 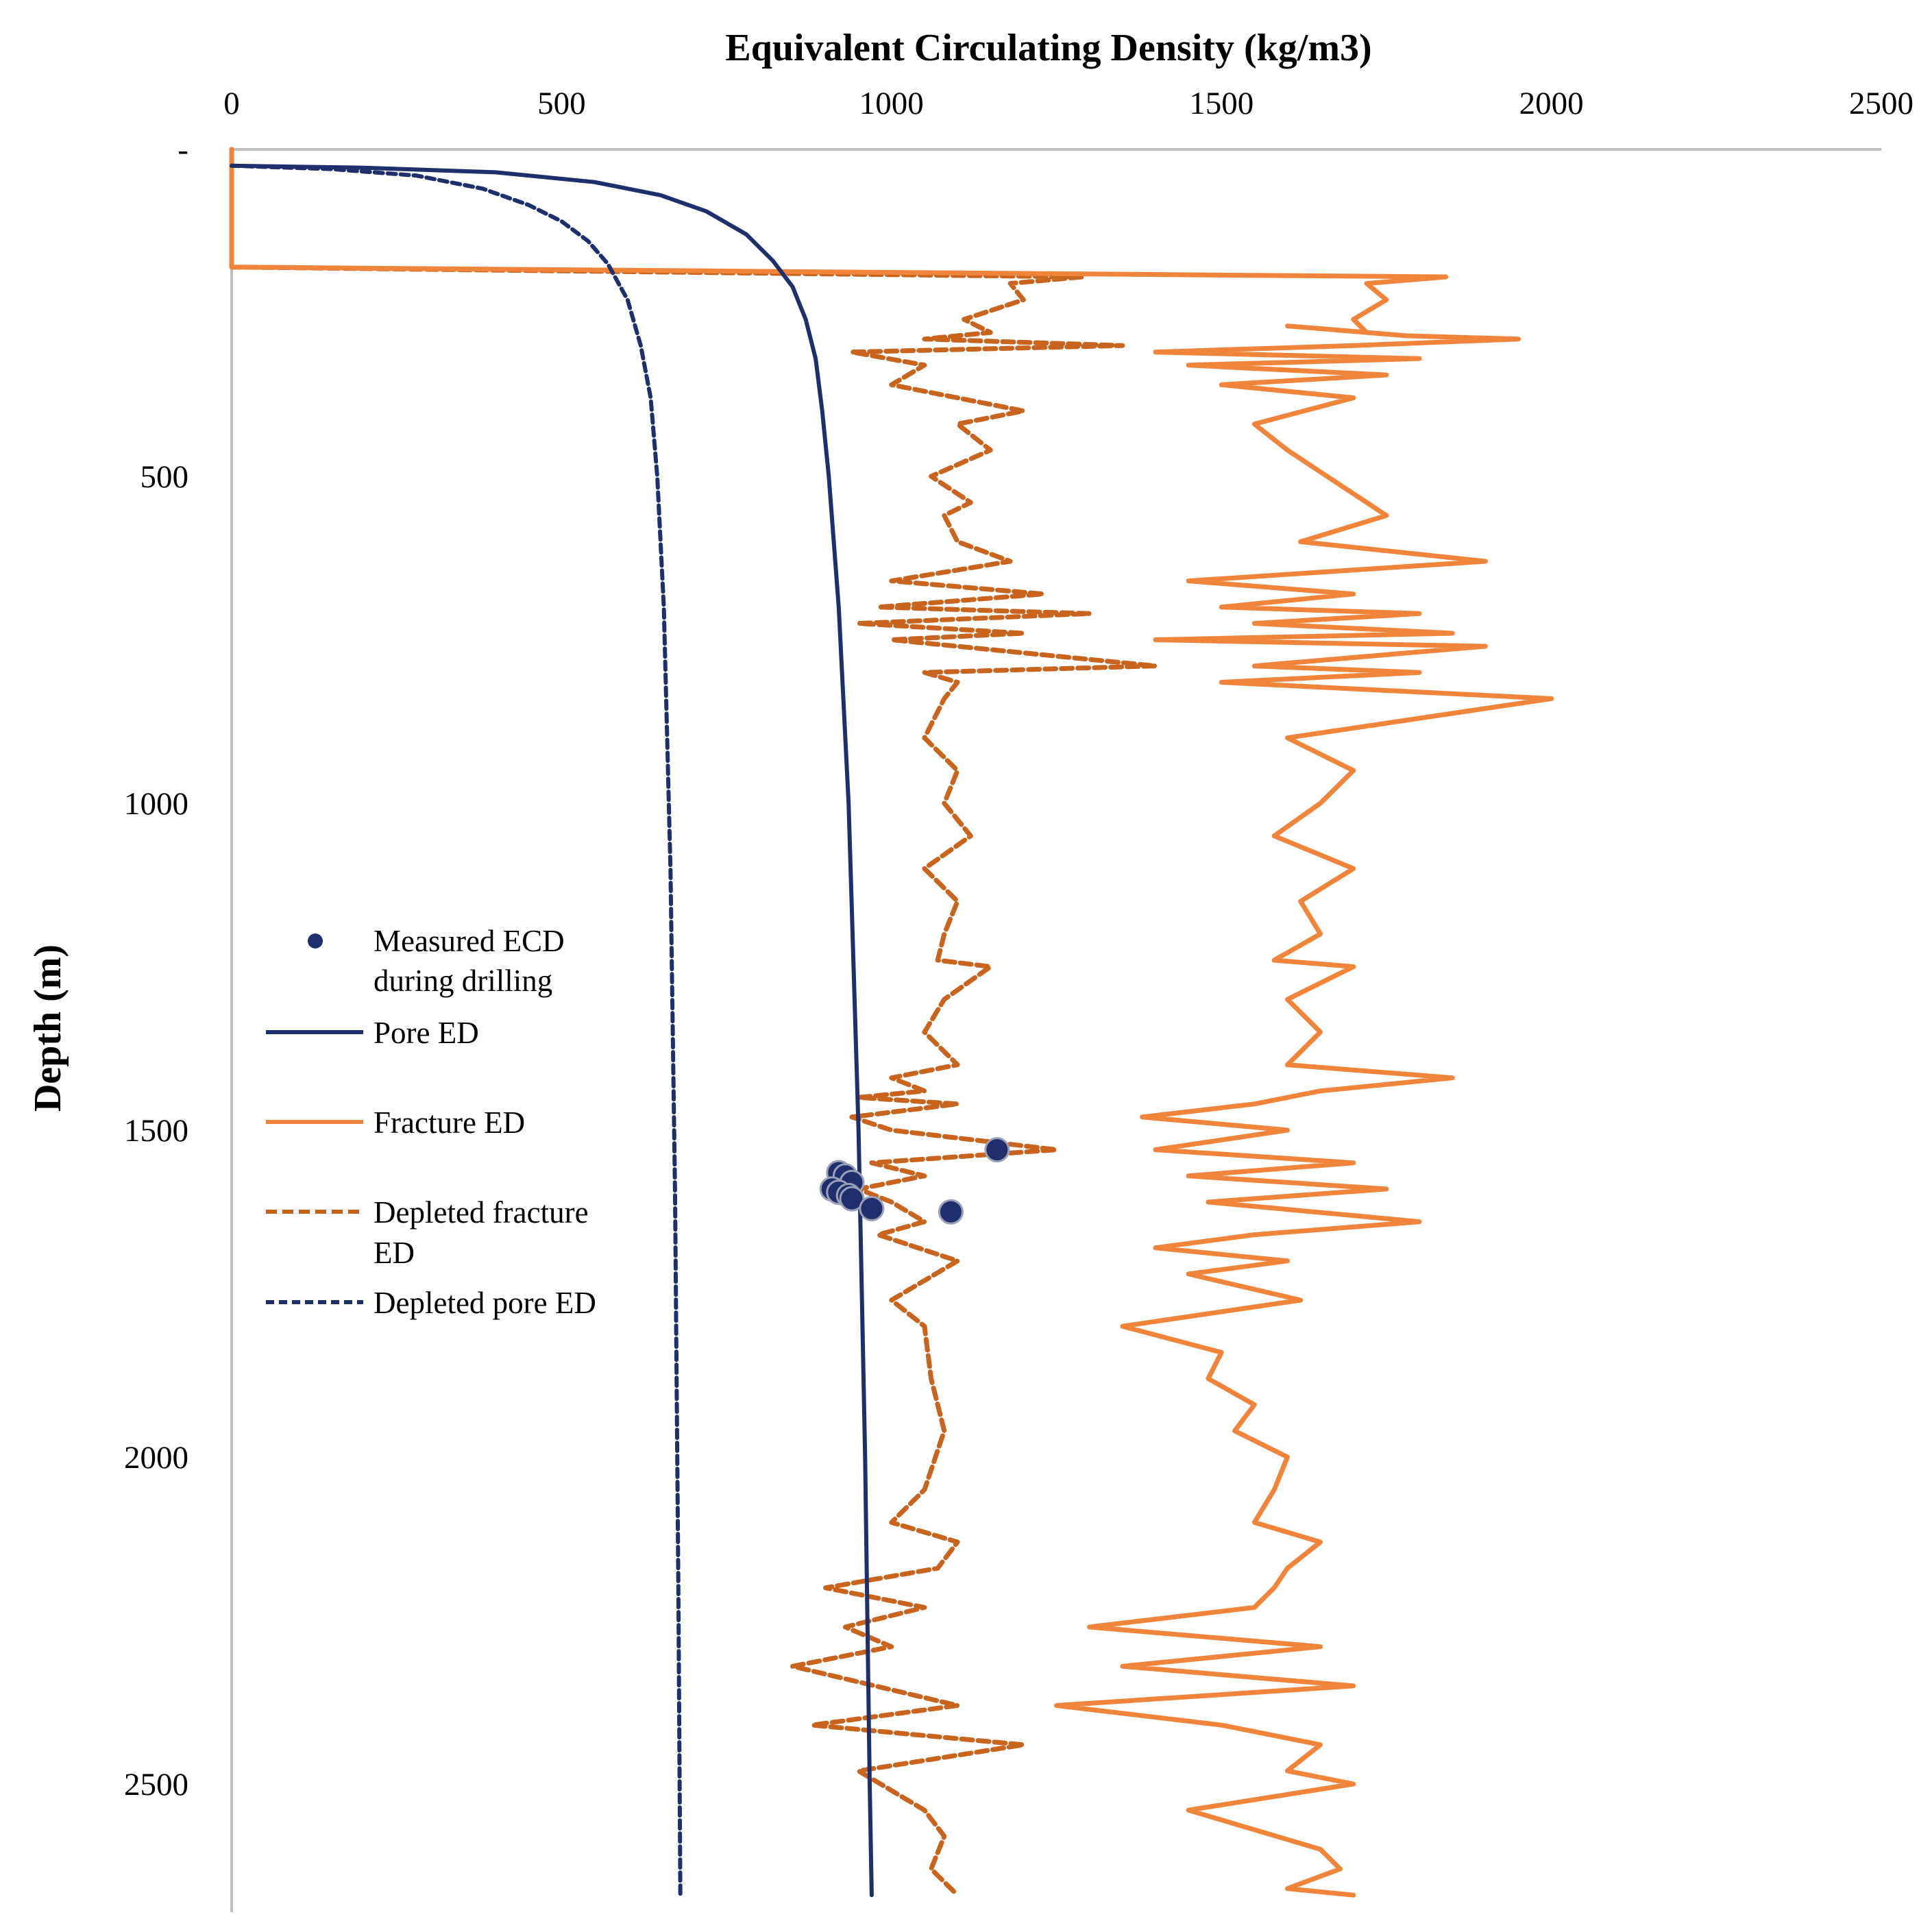 I want to click on y-tick-label: 1000, so click(x=156, y=804).